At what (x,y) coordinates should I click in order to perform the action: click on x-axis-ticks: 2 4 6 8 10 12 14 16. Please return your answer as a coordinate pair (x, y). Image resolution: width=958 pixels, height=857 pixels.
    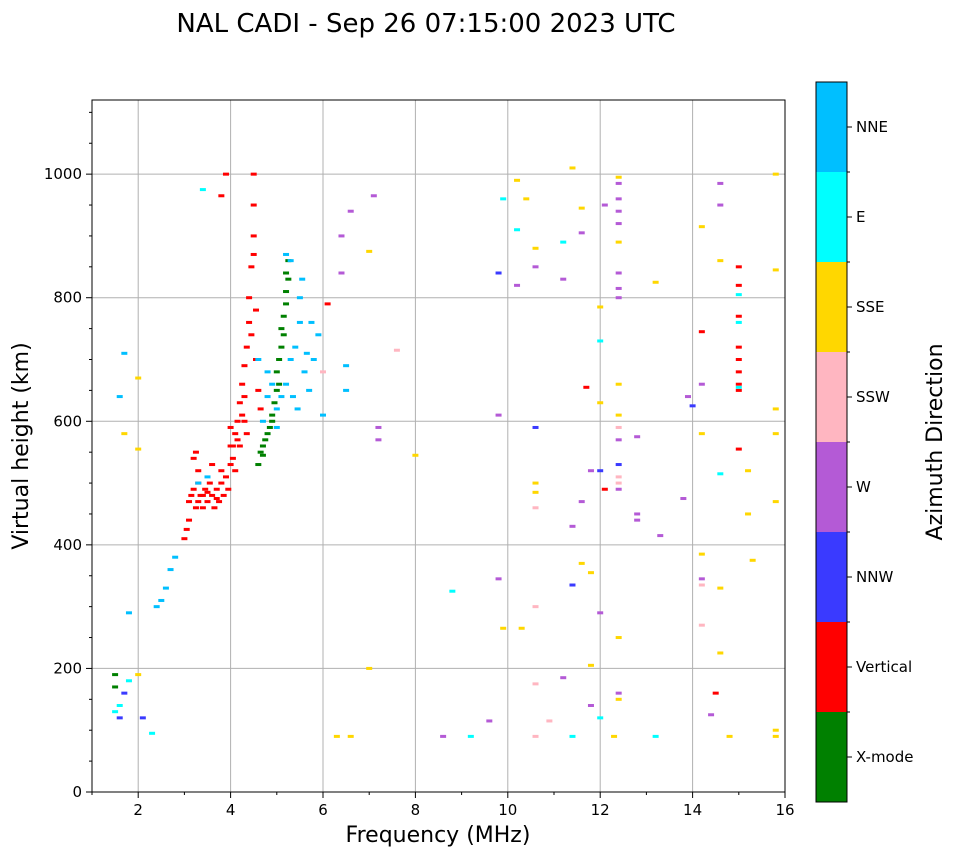
    Looking at the image, I should click on (443, 805).